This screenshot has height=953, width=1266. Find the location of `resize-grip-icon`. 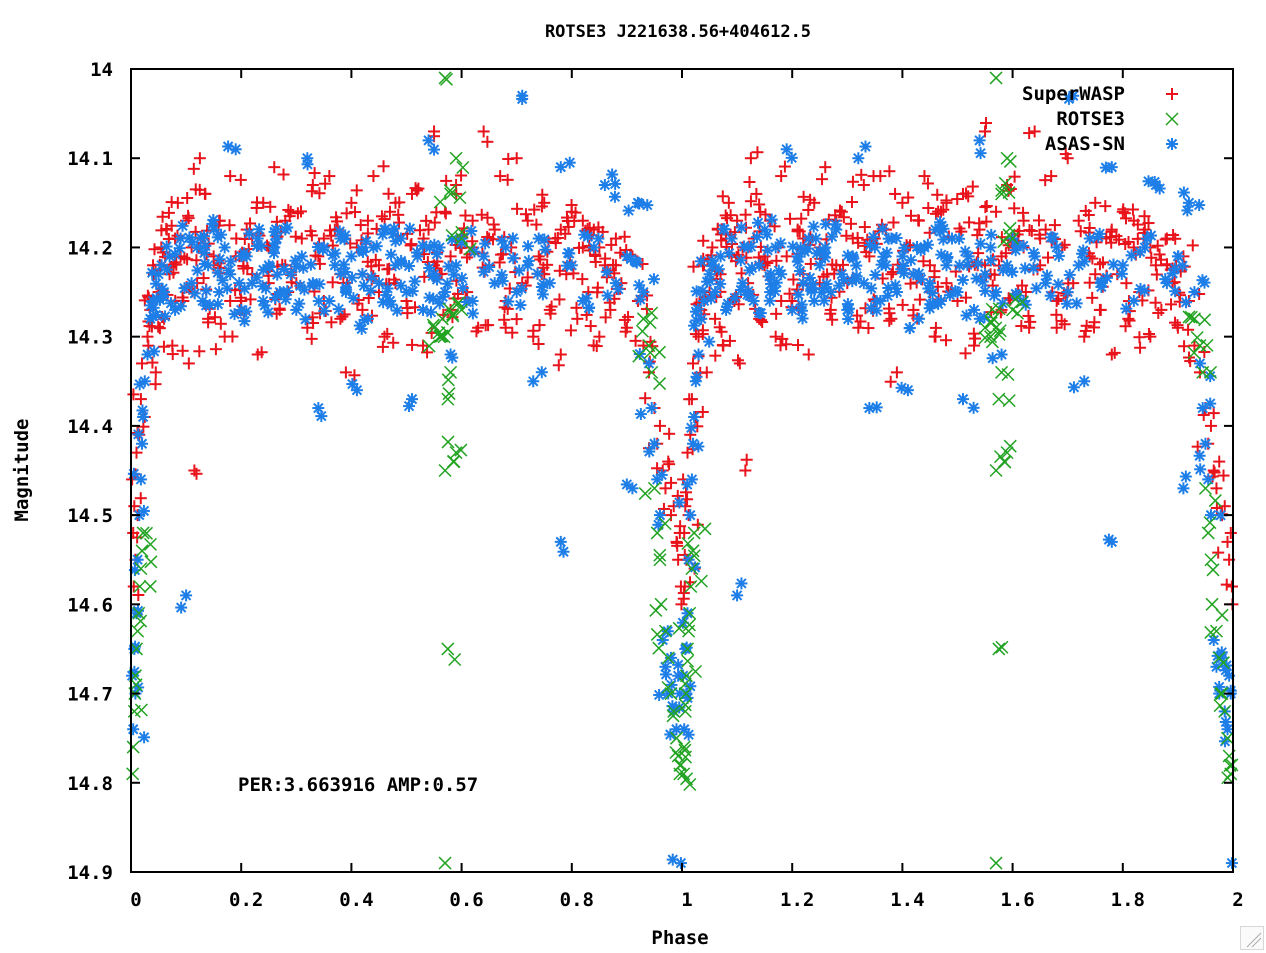

resize-grip-icon is located at coordinates (1252, 938).